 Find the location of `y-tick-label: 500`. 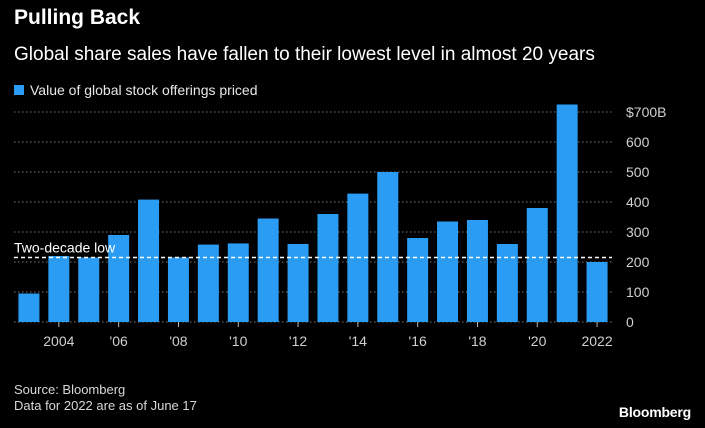

y-tick-label: 500 is located at coordinates (638, 172).